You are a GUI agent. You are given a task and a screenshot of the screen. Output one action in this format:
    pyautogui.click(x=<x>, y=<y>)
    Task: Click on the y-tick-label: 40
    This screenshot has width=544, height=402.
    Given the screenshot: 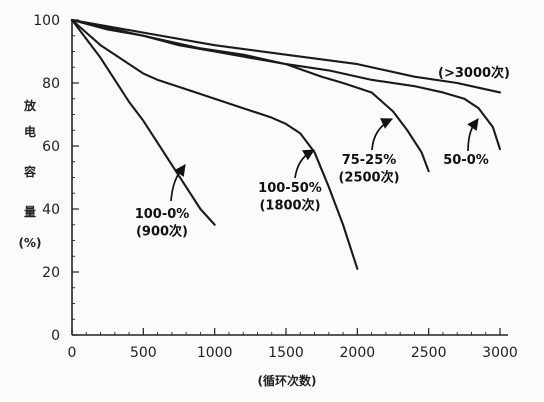 What is the action you would take?
    pyautogui.click(x=51, y=210)
    